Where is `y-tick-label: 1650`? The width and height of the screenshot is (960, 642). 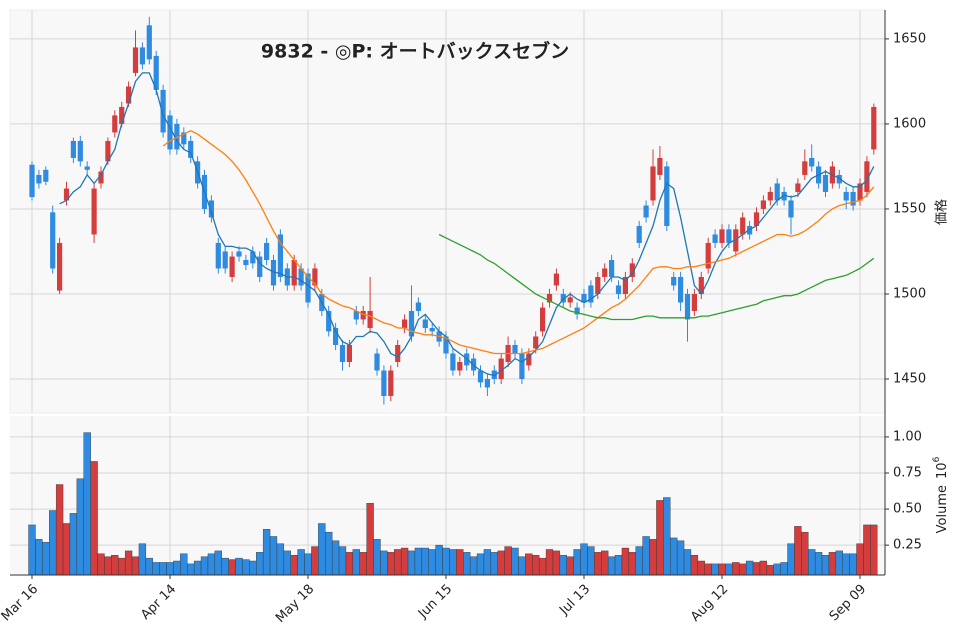
y-tick-label: 1650 is located at coordinates (909, 38).